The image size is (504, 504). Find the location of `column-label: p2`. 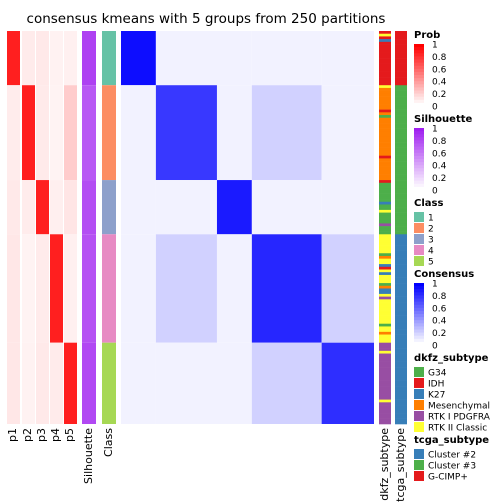

column-label: p2 is located at coordinates (27, 435).